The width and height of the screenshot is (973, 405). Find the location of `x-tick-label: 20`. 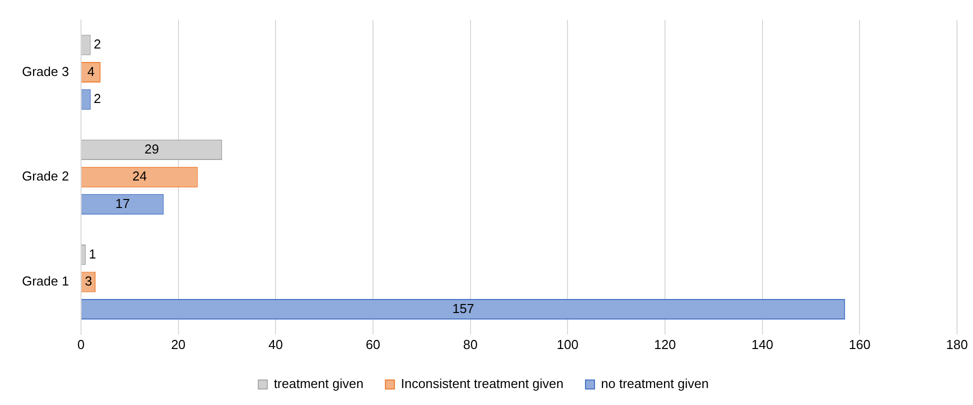

x-tick-label: 20 is located at coordinates (178, 344).